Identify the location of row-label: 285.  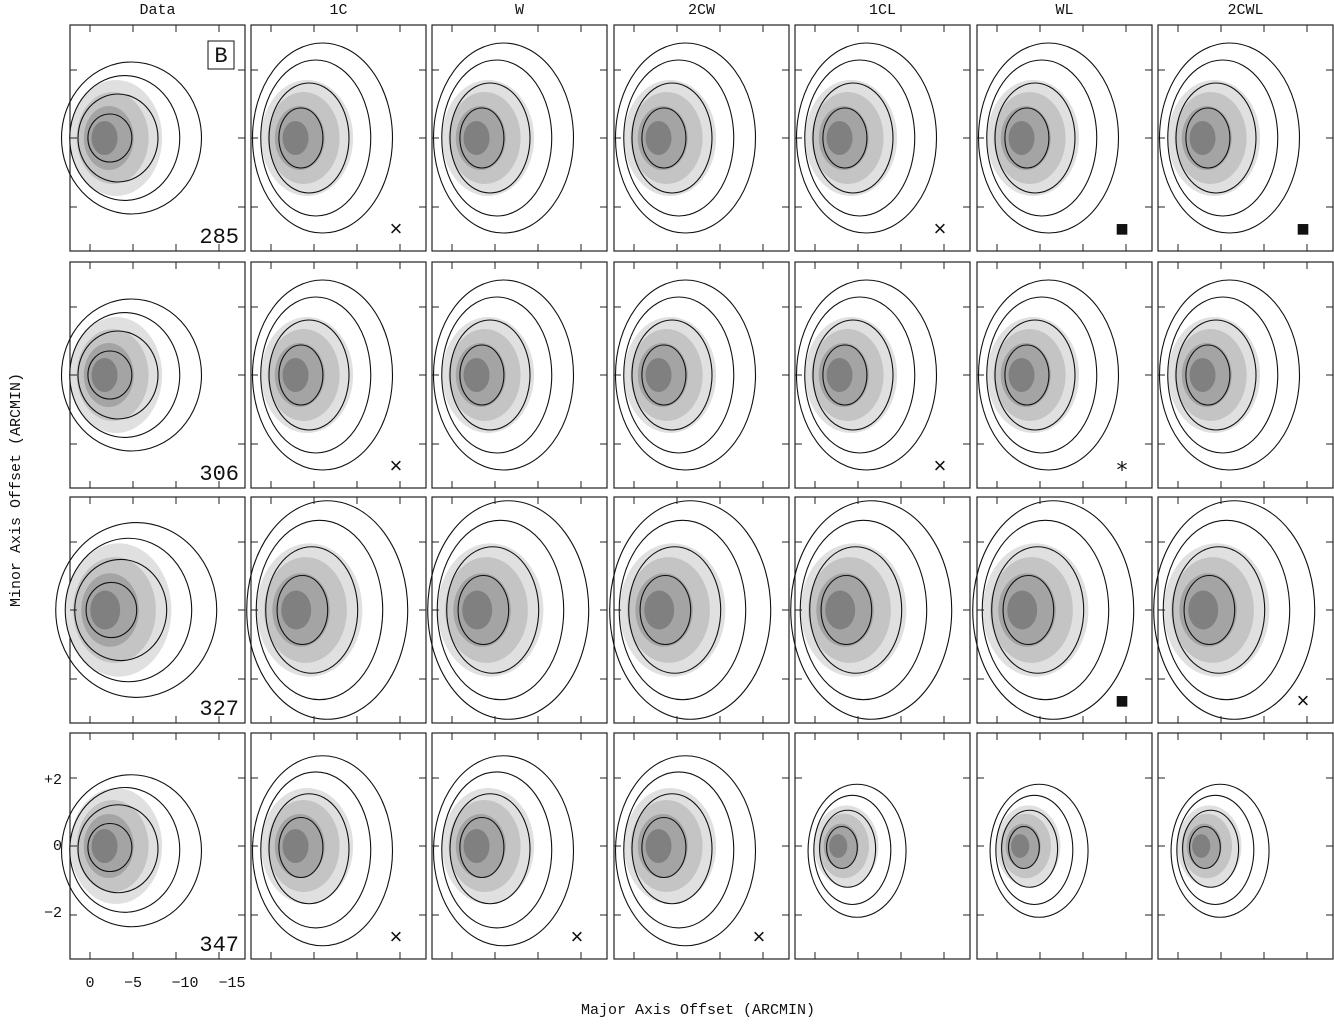
(219, 237).